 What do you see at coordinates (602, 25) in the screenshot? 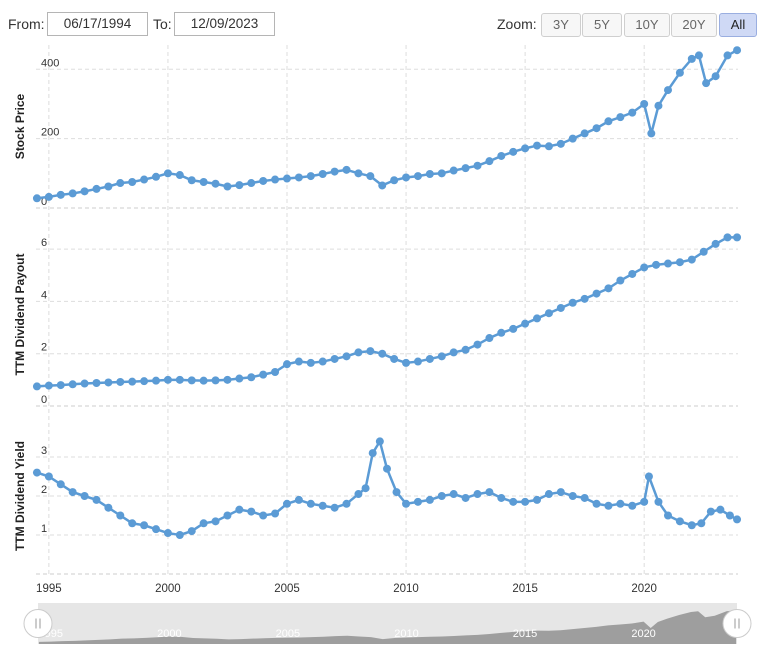
I see `zoom-5y-button: 5Y` at bounding box center [602, 25].